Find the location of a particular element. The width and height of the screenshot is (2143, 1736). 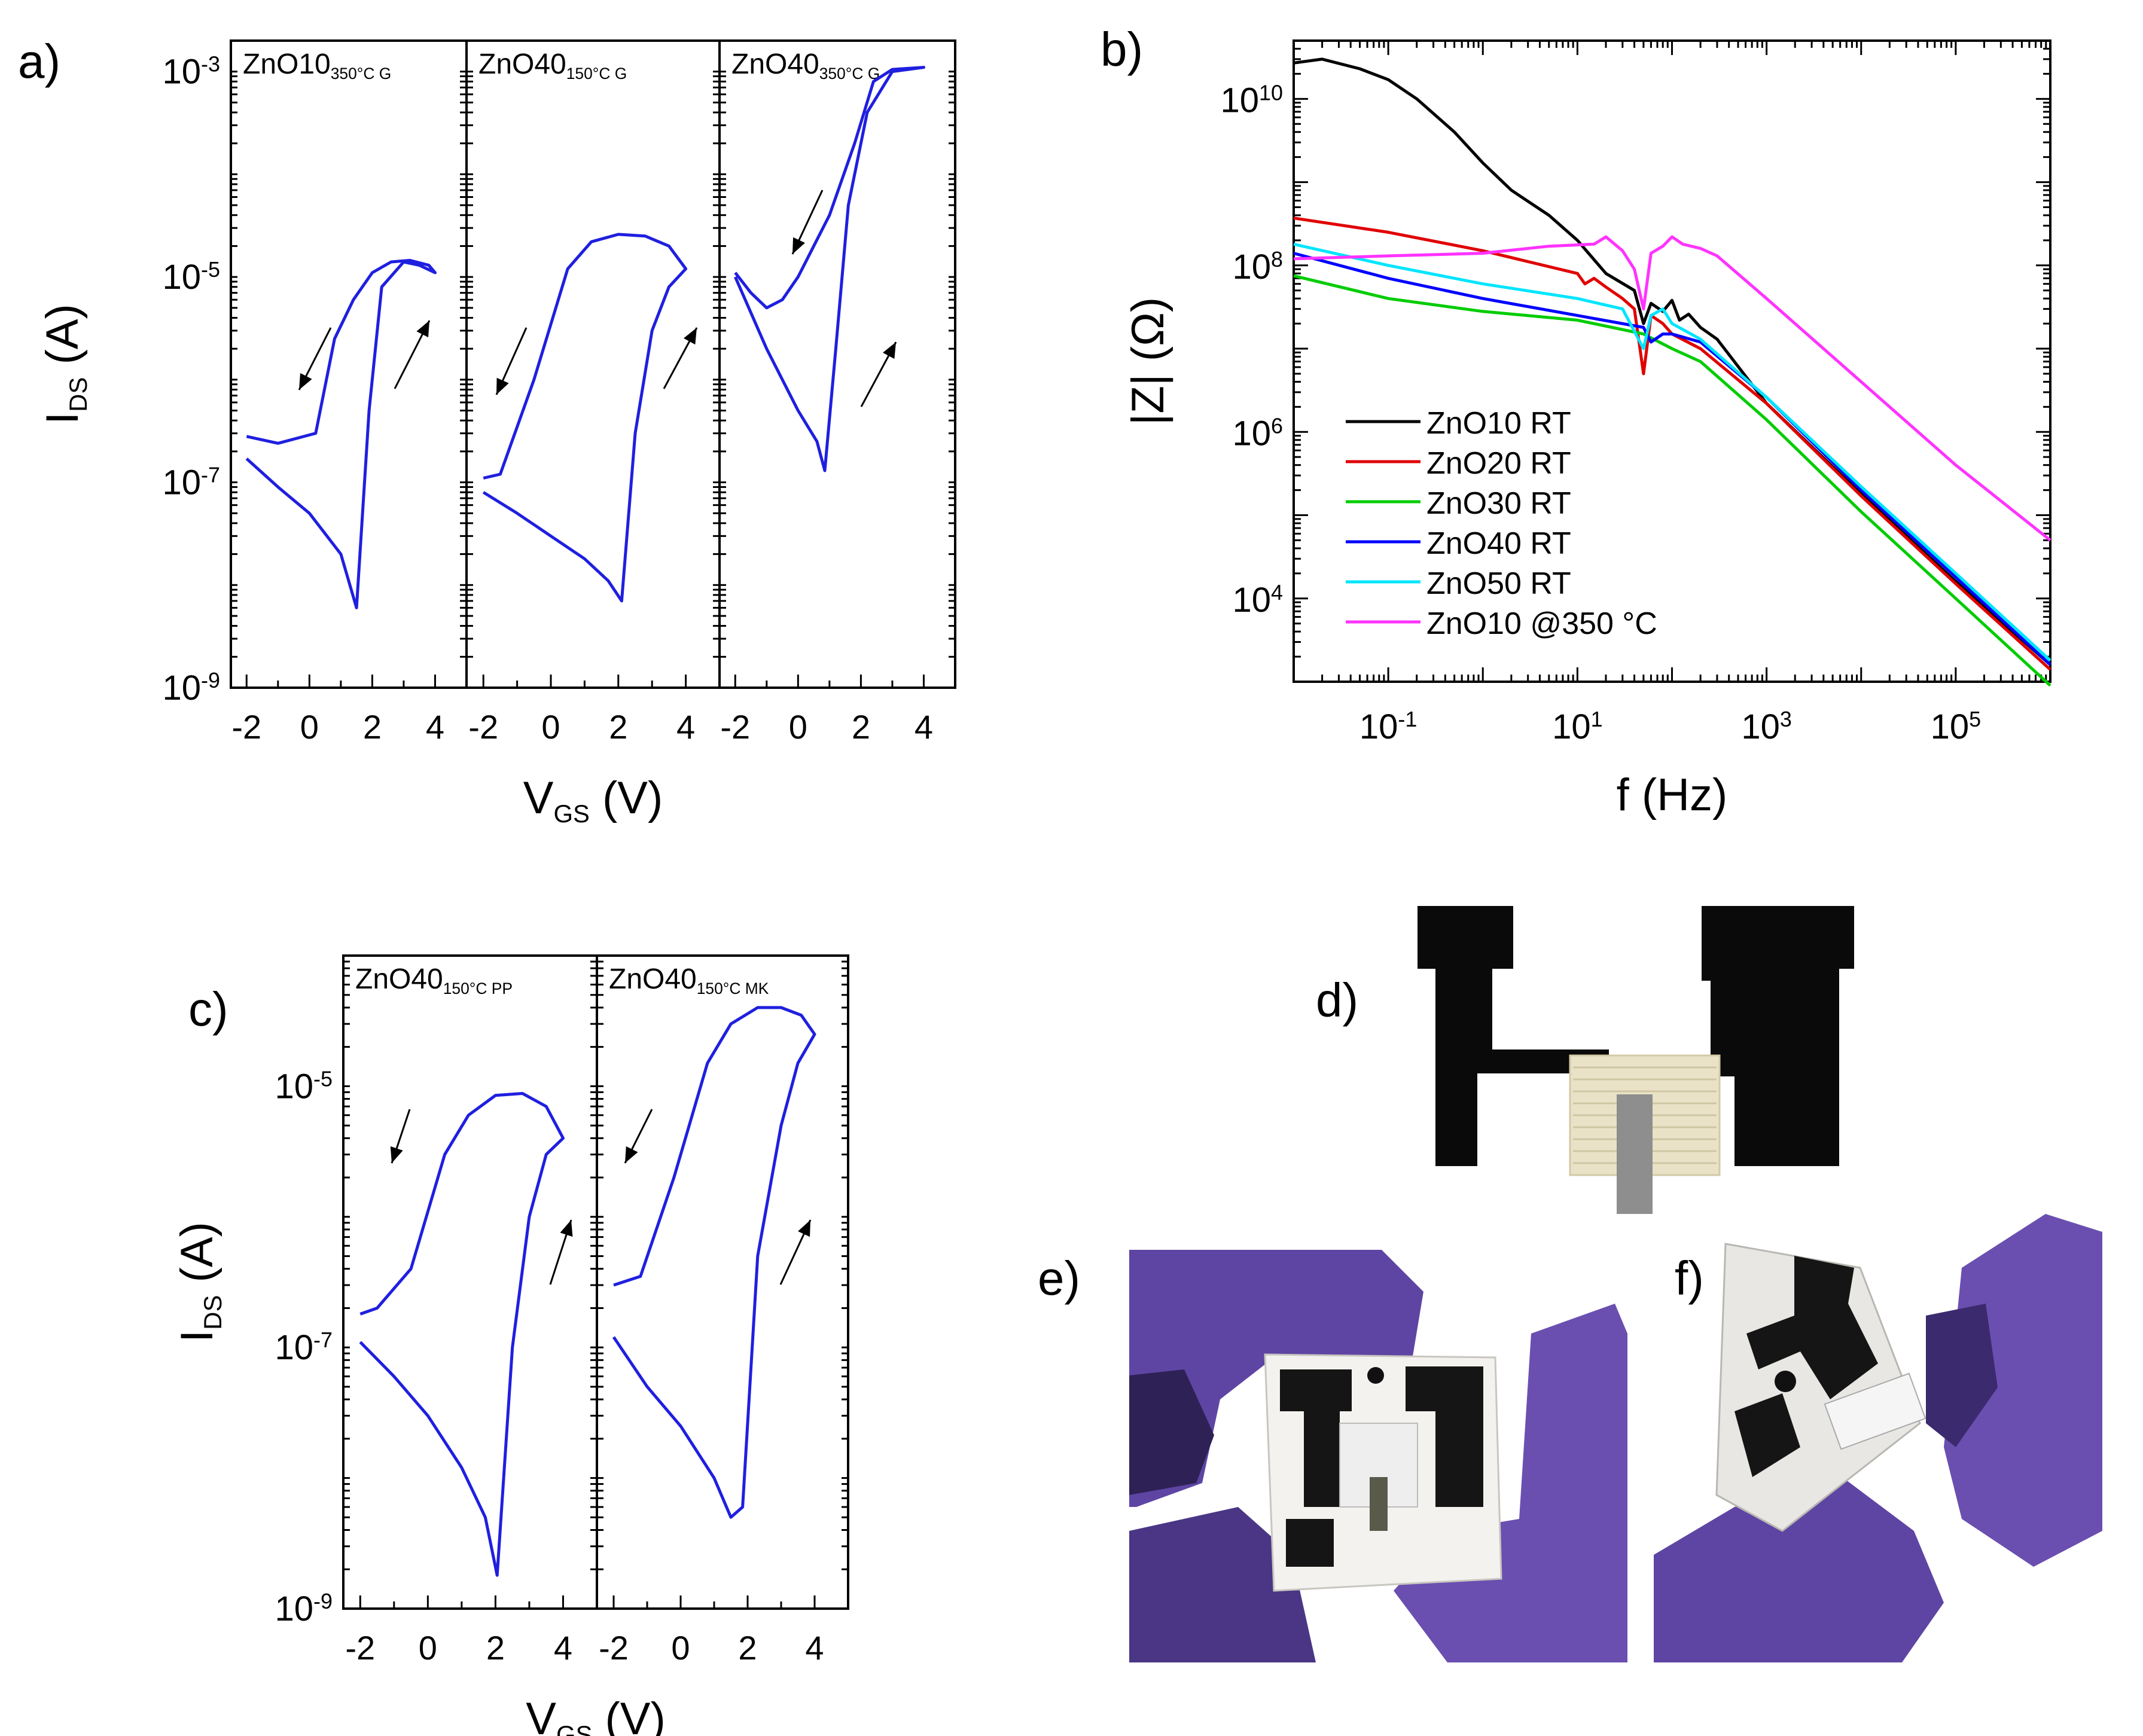

x-axis-label: VGS (V) is located at coordinates (593, 800).